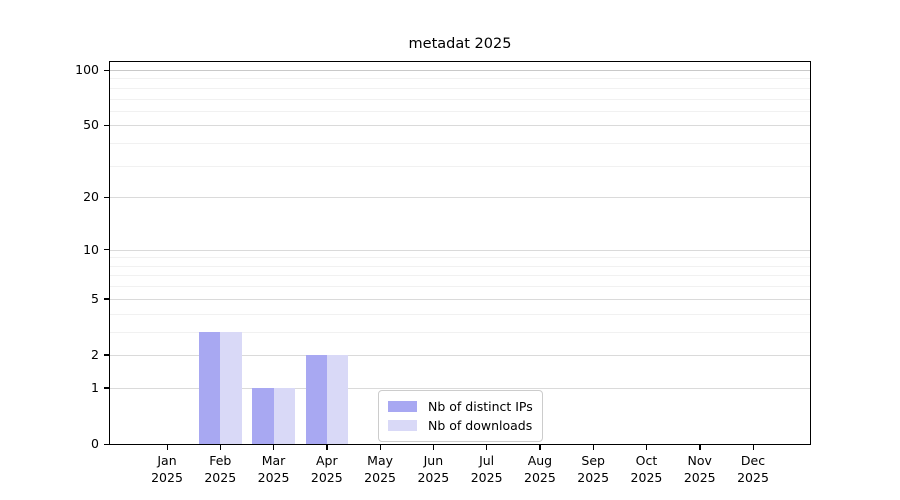 Image resolution: width=900 pixels, height=500 pixels. What do you see at coordinates (327, 460) in the screenshot?
I see `x-tick-month: Apr` at bounding box center [327, 460].